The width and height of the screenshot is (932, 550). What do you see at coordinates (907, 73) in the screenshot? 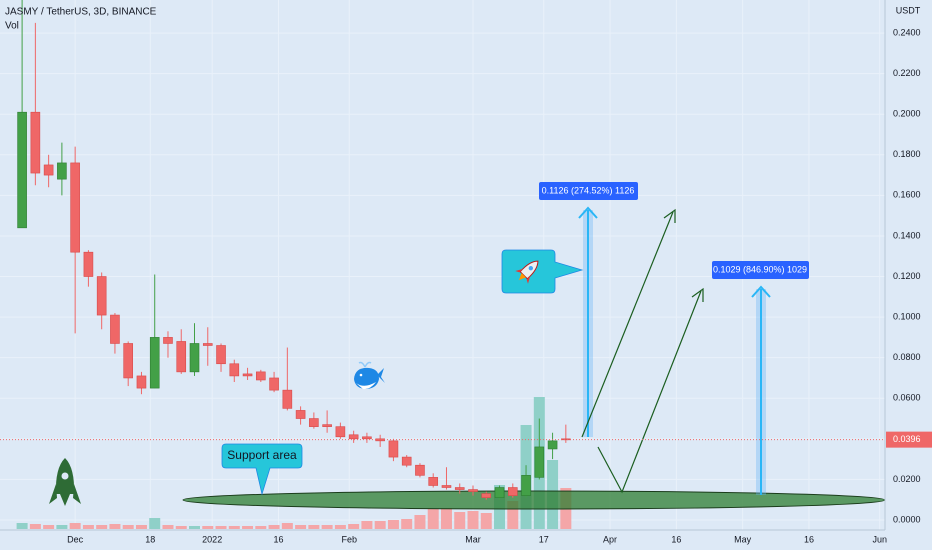
I see `y-tick-label: 0.2200` at bounding box center [907, 73].